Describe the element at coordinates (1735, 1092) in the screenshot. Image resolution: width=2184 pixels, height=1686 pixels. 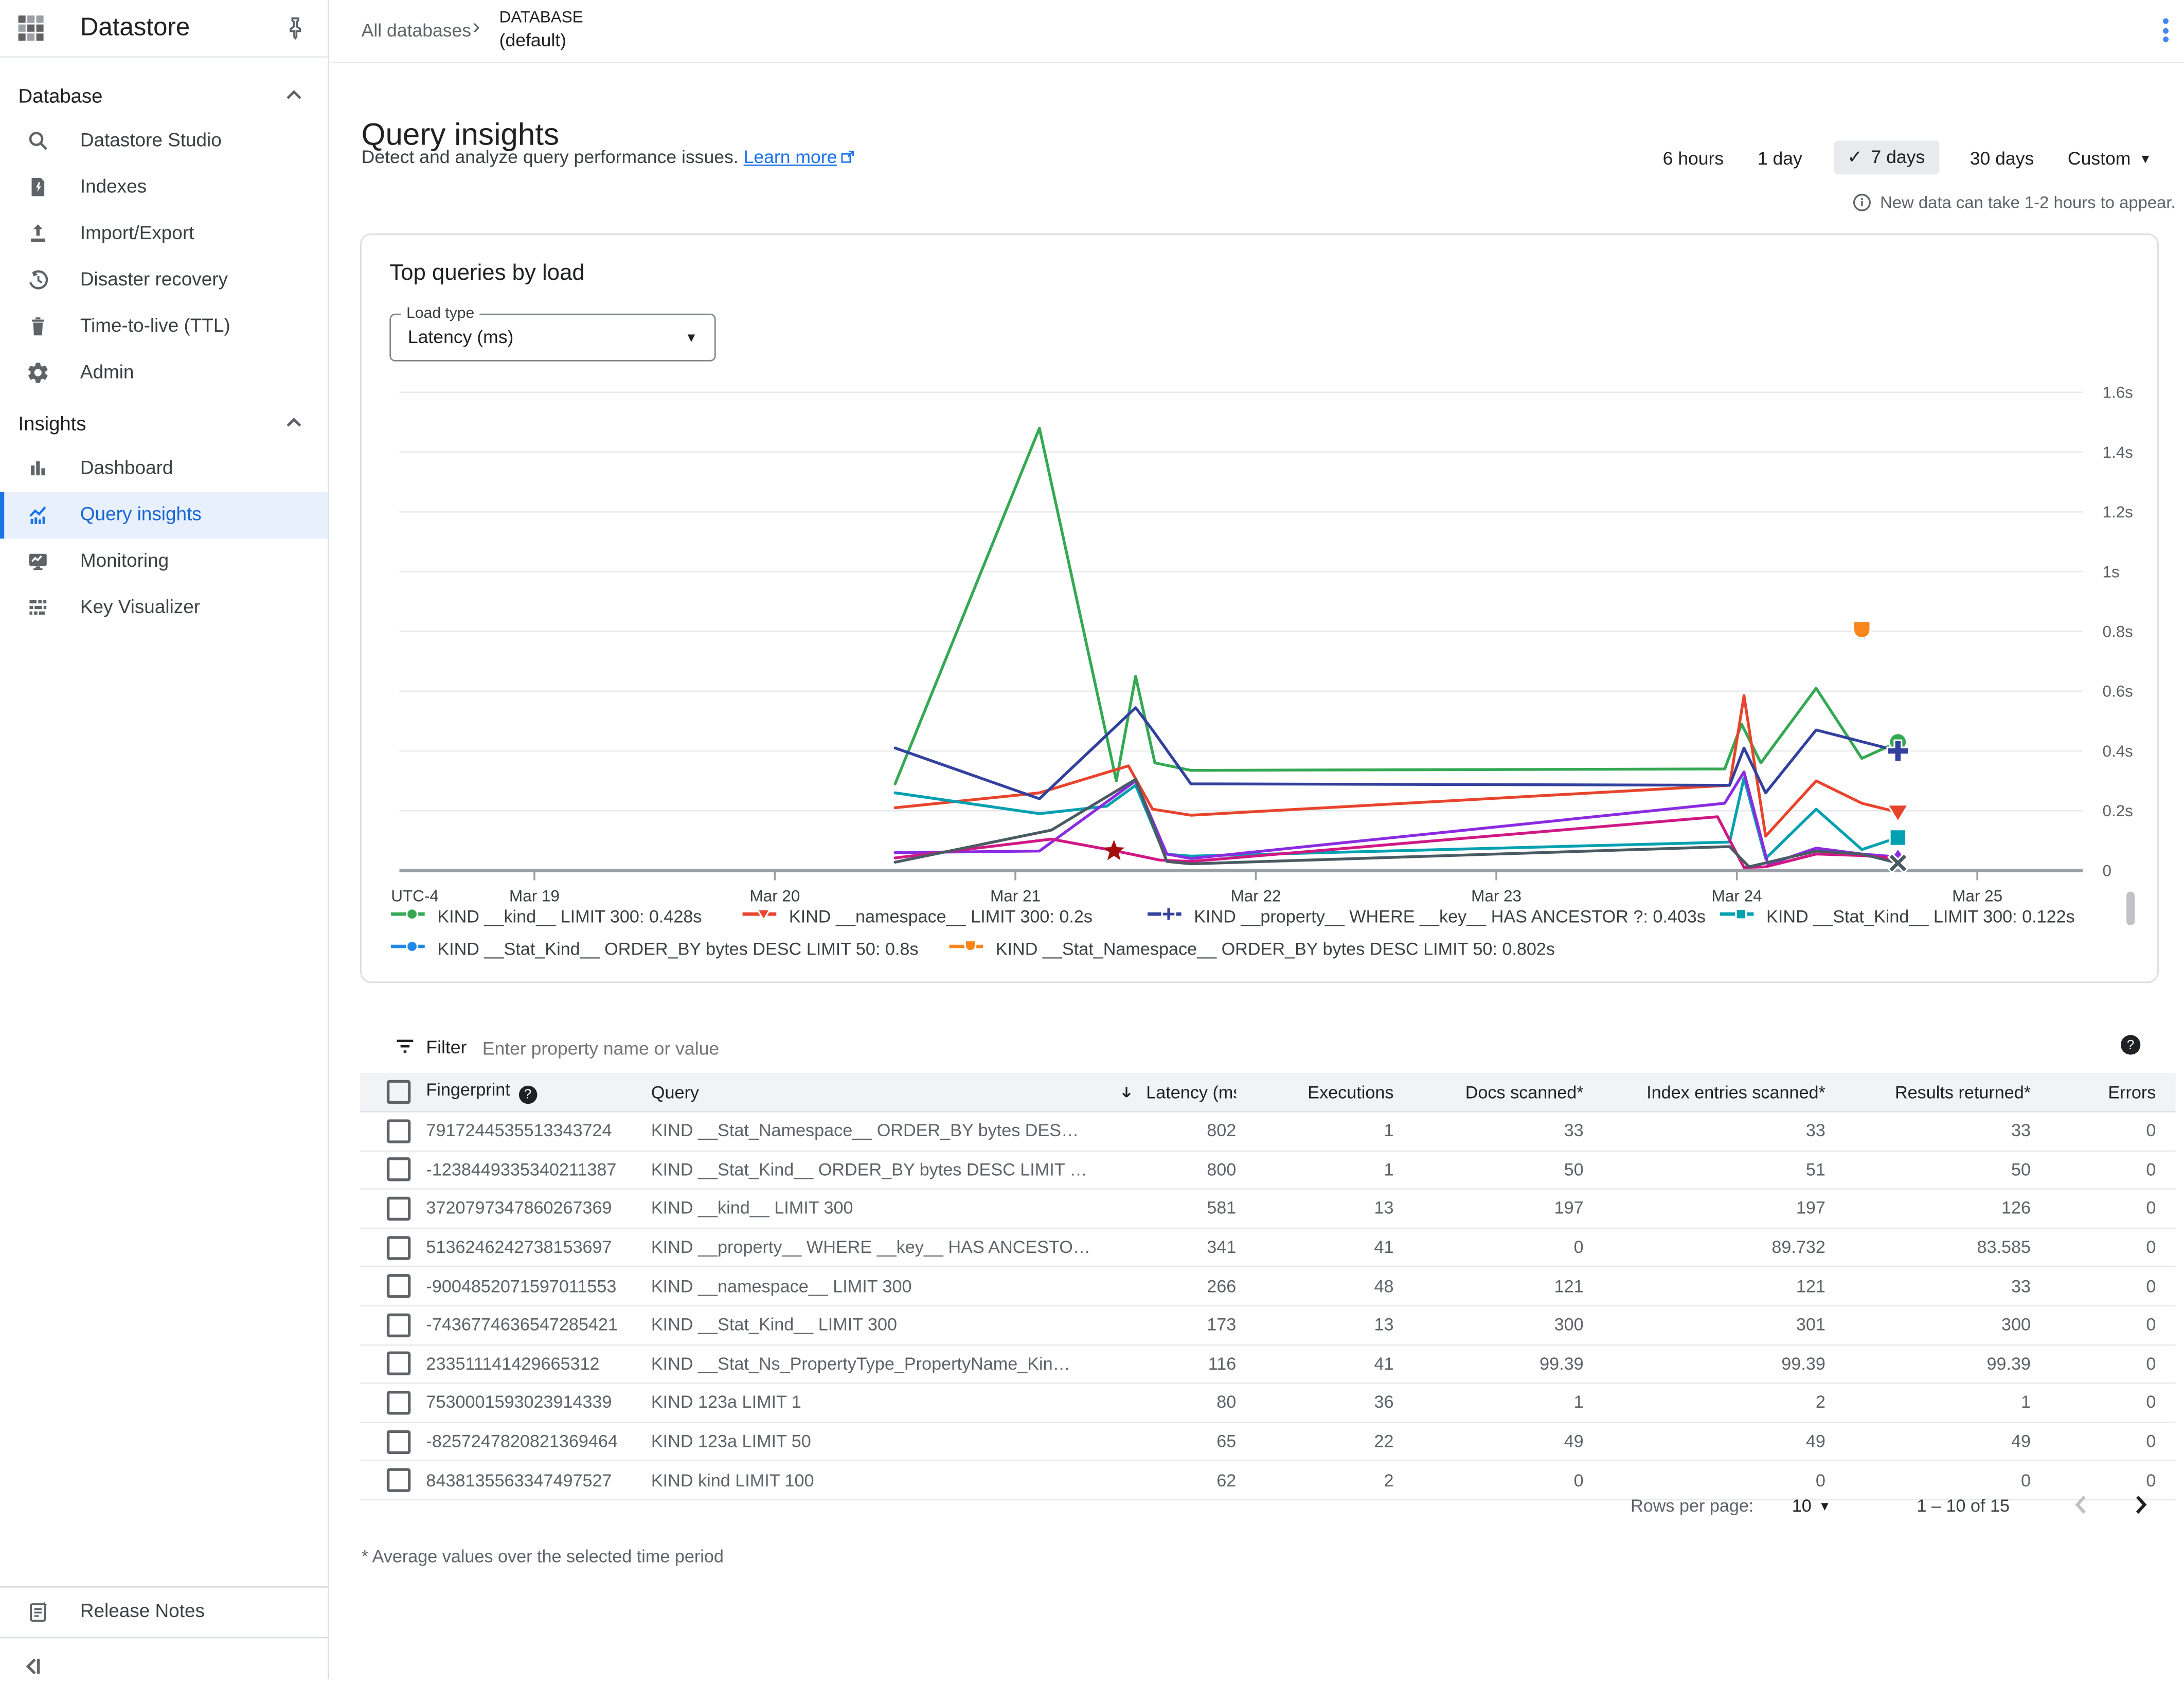
I see `column-label: Index entries scanned*` at that location.